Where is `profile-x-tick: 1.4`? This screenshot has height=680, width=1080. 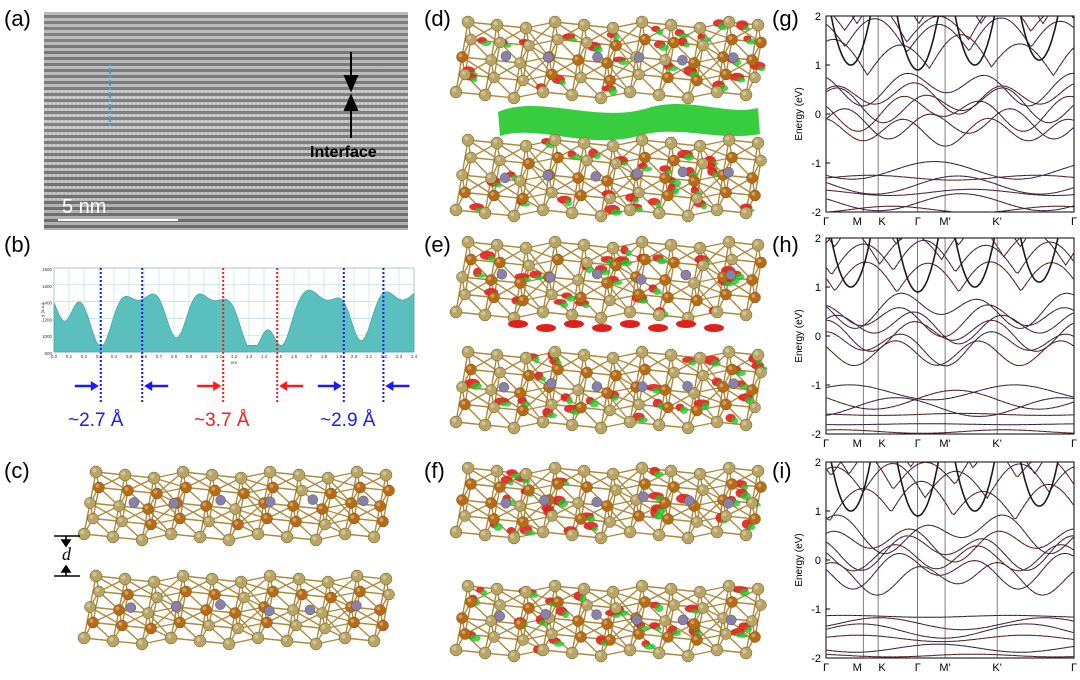 profile-x-tick: 1.4 is located at coordinates (264, 356).